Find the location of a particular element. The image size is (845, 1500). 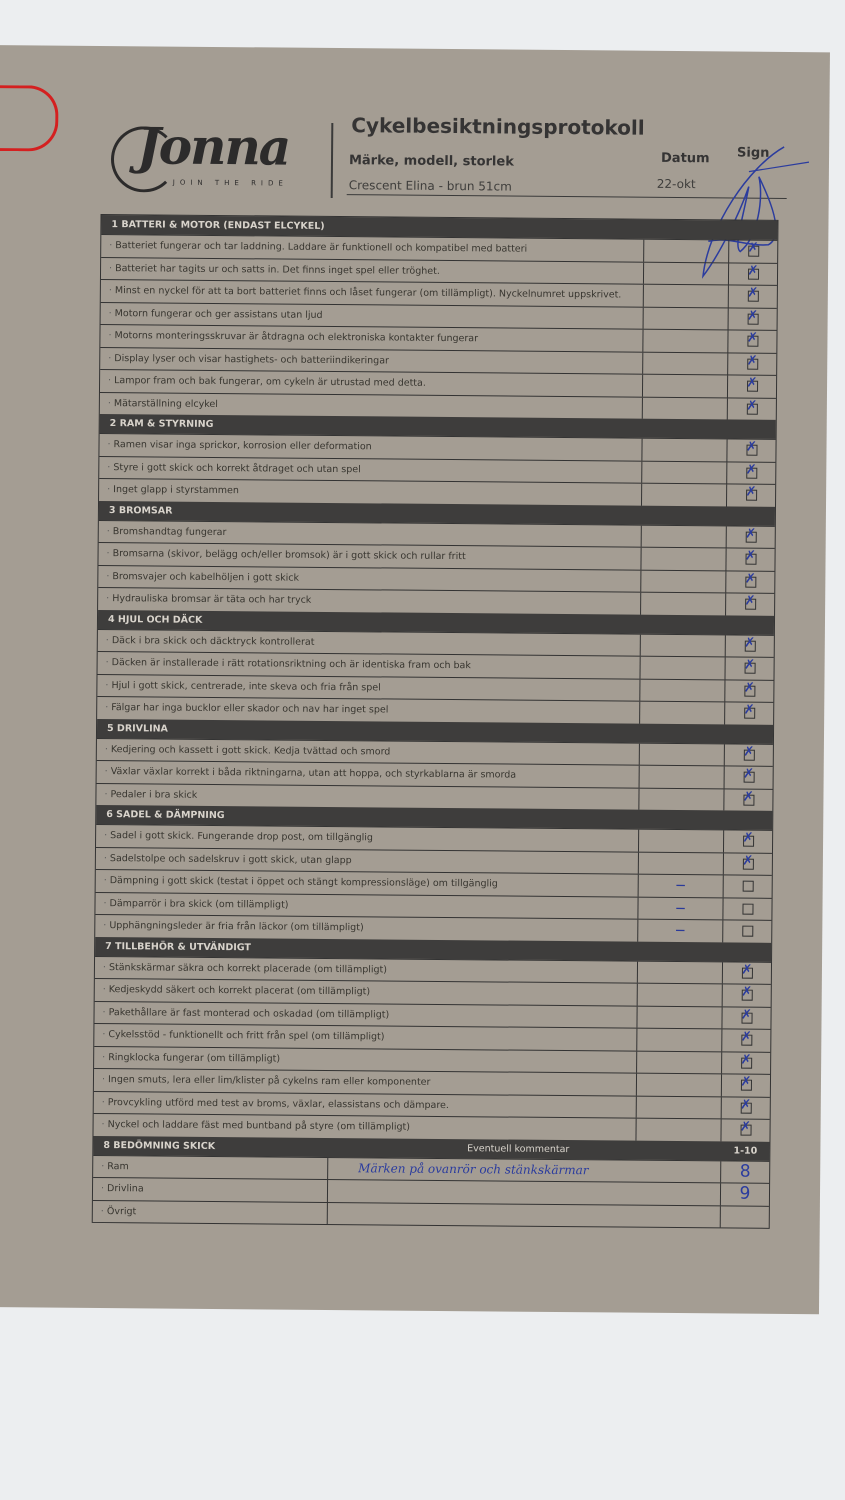

section-title: 2 RAM & STYRNING is located at coordinates (161, 424).